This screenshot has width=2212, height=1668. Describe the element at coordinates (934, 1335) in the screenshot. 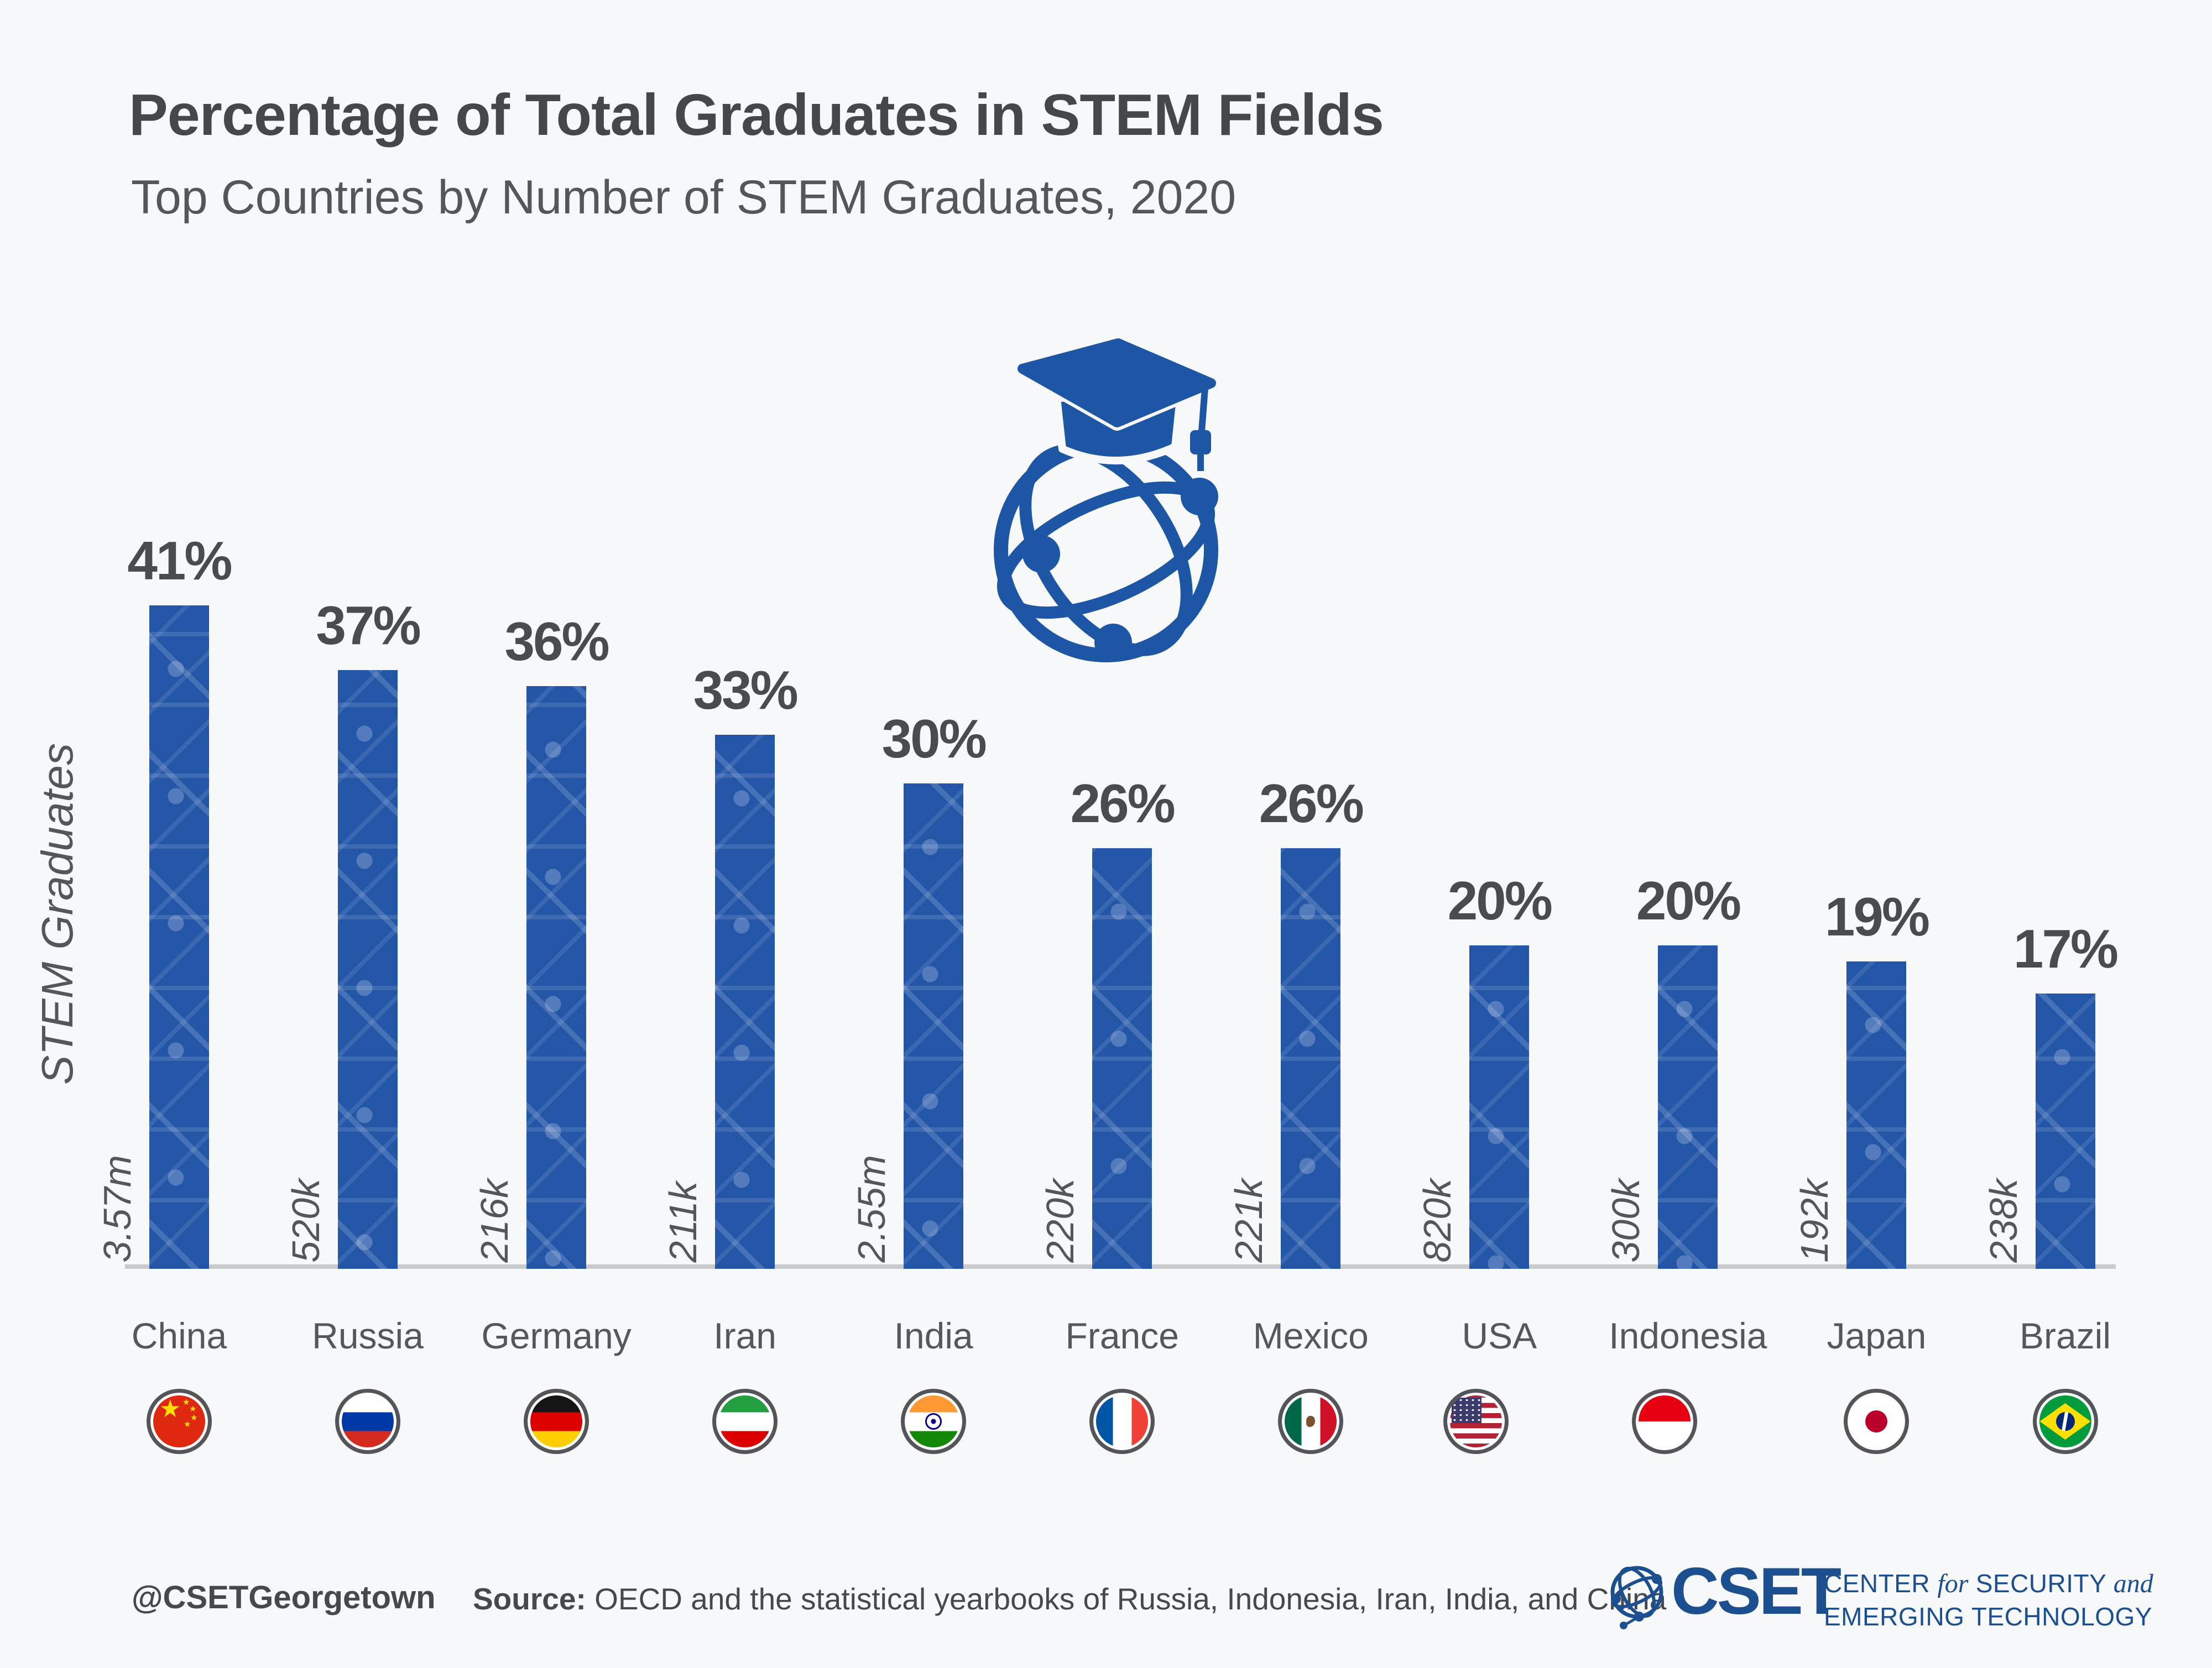

I see `country-label: India` at that location.